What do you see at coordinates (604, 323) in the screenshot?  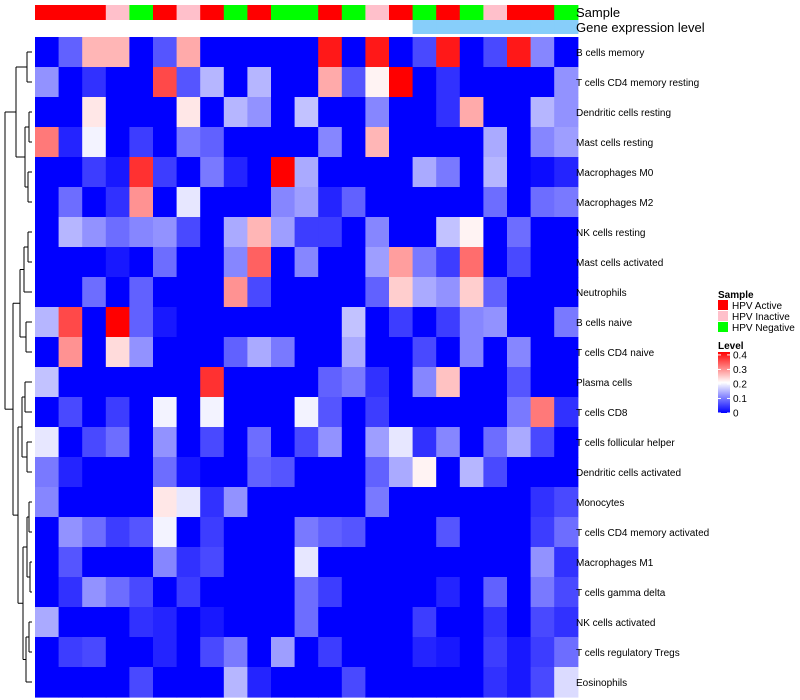 I see `row-label: B cells naive` at bounding box center [604, 323].